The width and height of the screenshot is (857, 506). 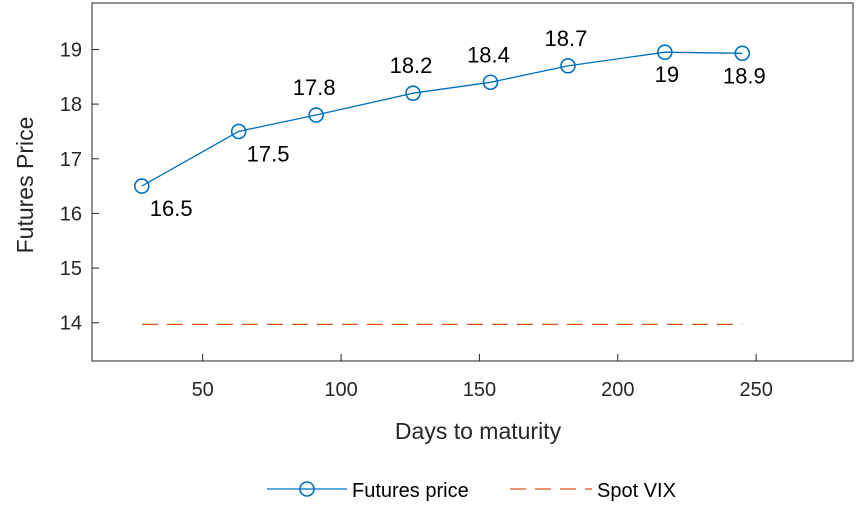 I want to click on x-axis-title: Days to maturity, so click(x=478, y=431).